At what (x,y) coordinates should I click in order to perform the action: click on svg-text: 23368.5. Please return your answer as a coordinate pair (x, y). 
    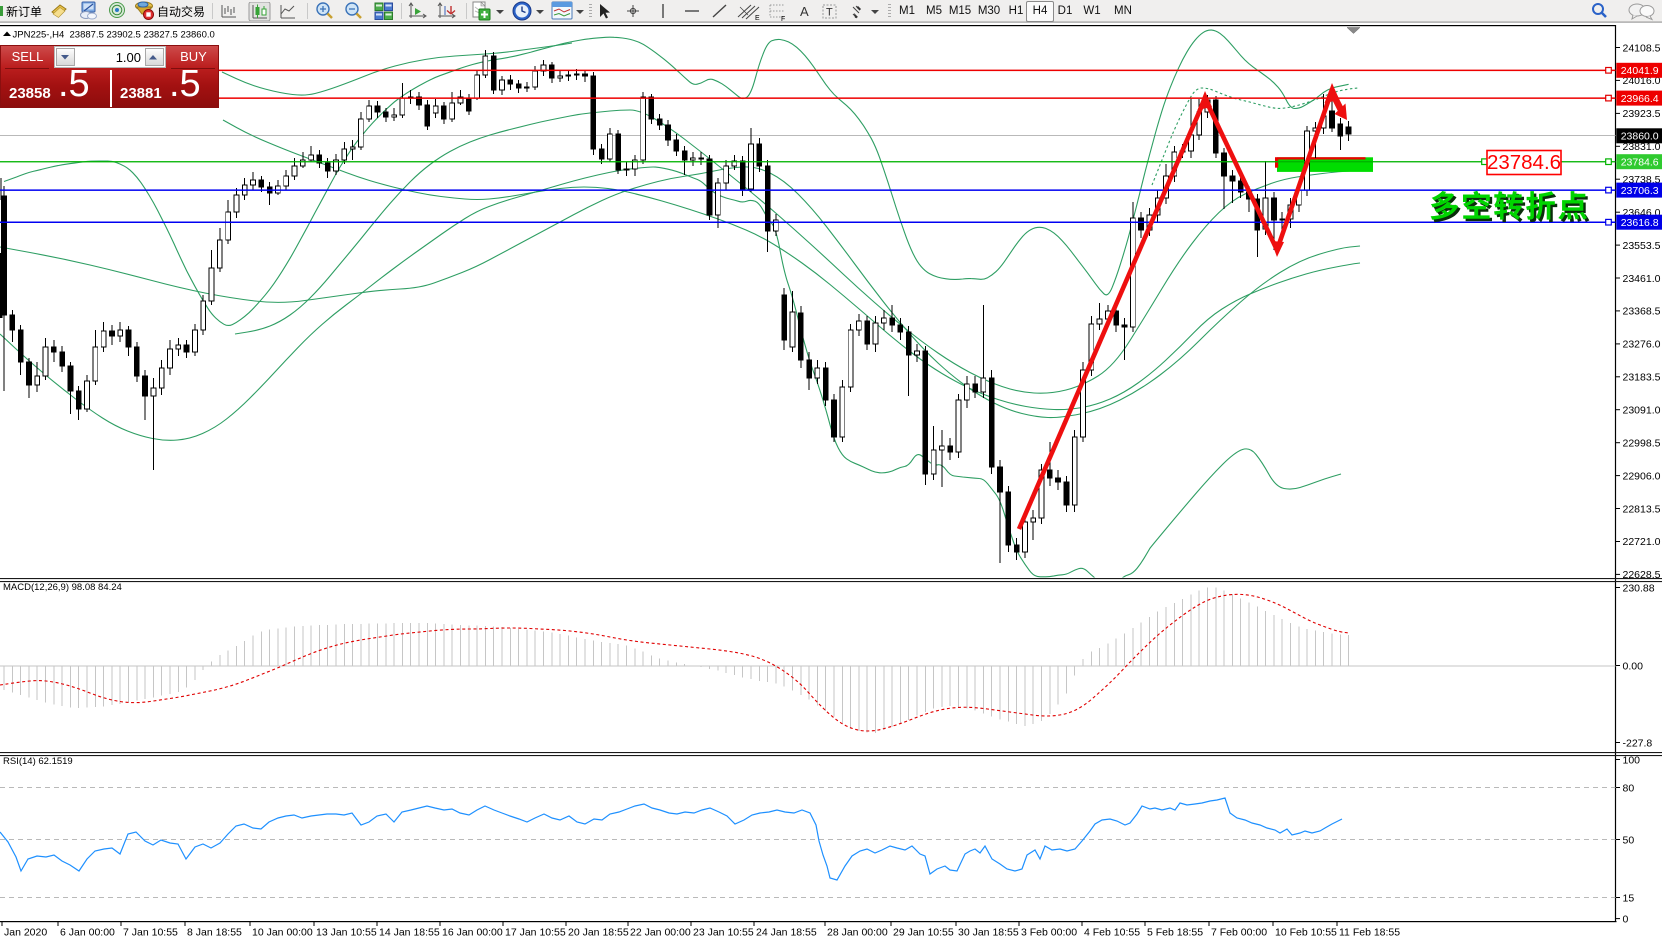
    Looking at the image, I should click on (1642, 312).